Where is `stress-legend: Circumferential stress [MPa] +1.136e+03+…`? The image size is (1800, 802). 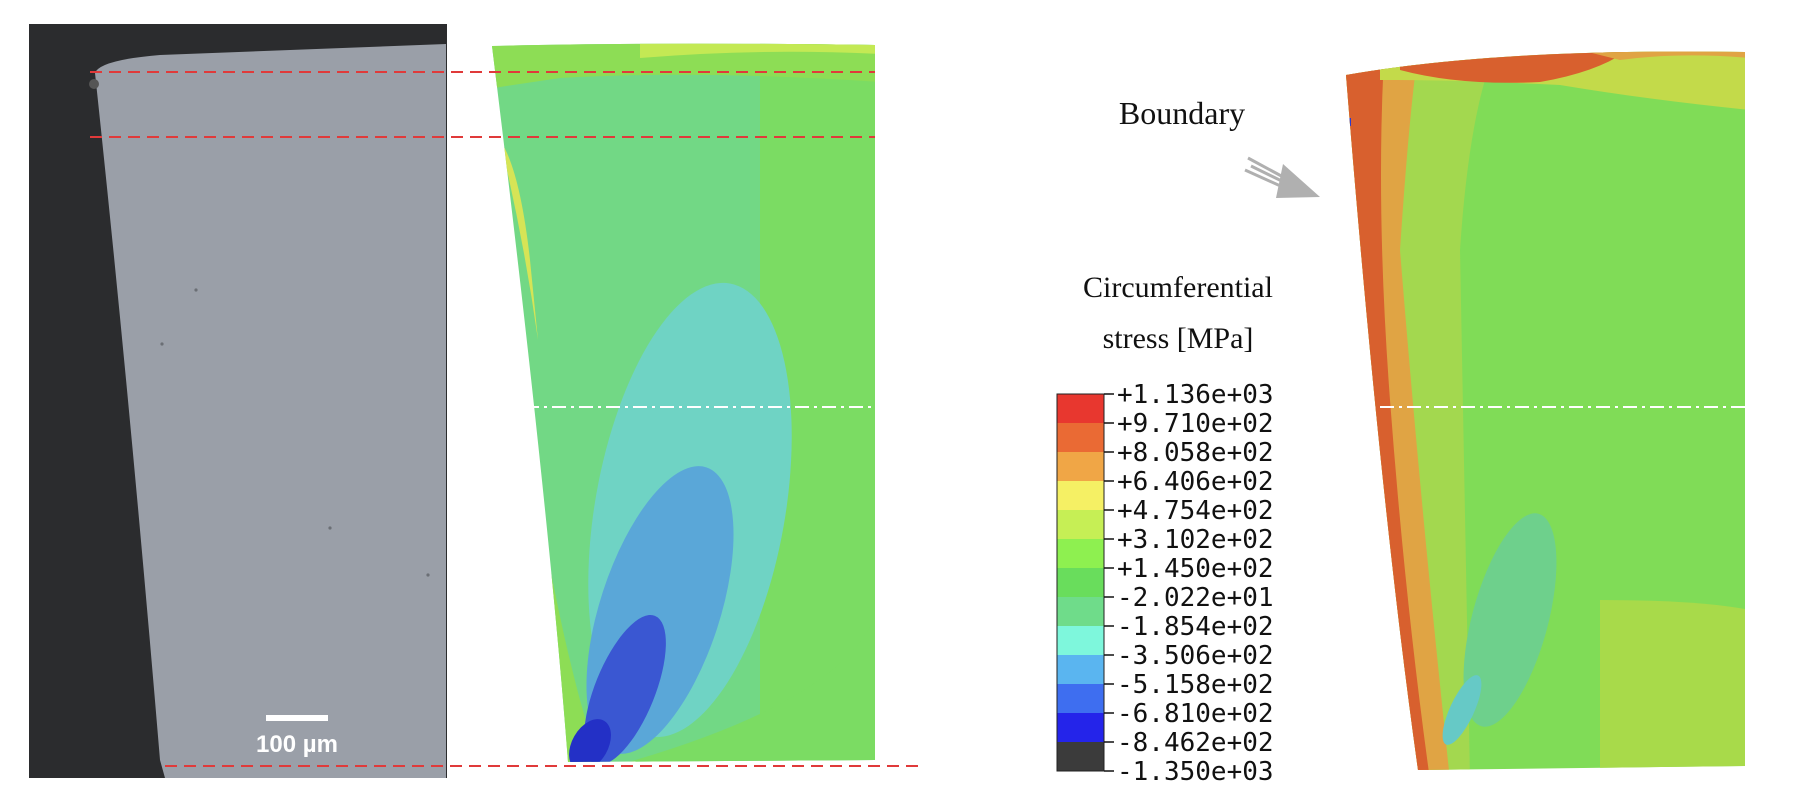 stress-legend: Circumferential stress [MPa] +1.136e+03+… is located at coordinates (1165, 529).